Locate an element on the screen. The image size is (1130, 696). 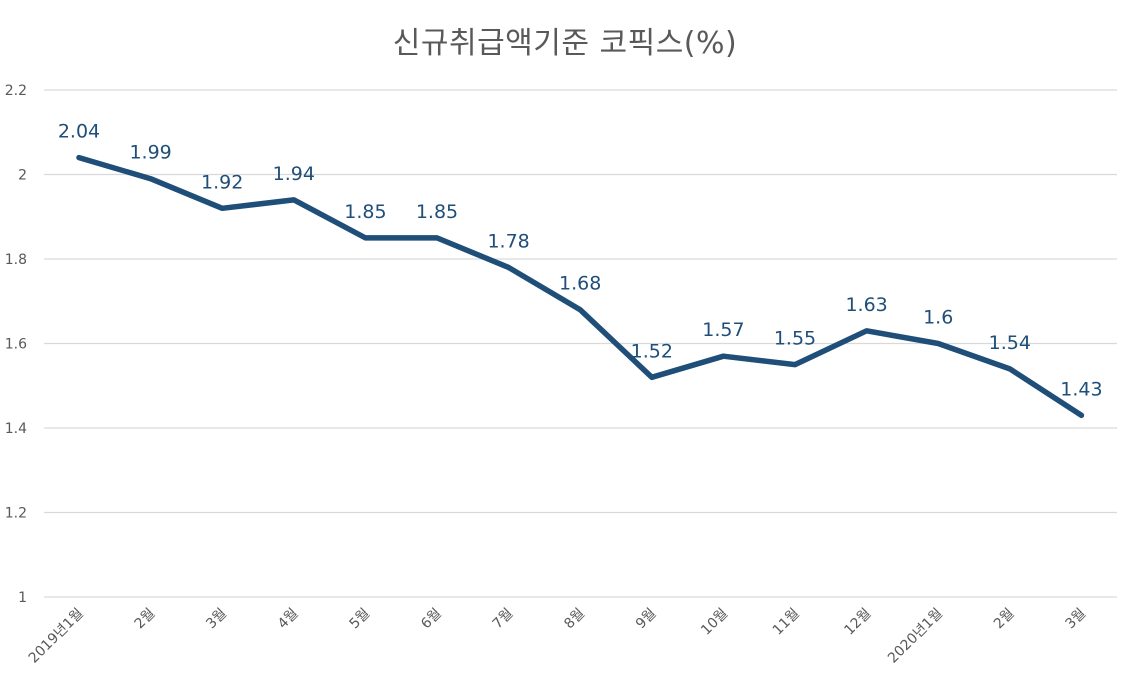
data-label: 1.54 is located at coordinates (1010, 343).